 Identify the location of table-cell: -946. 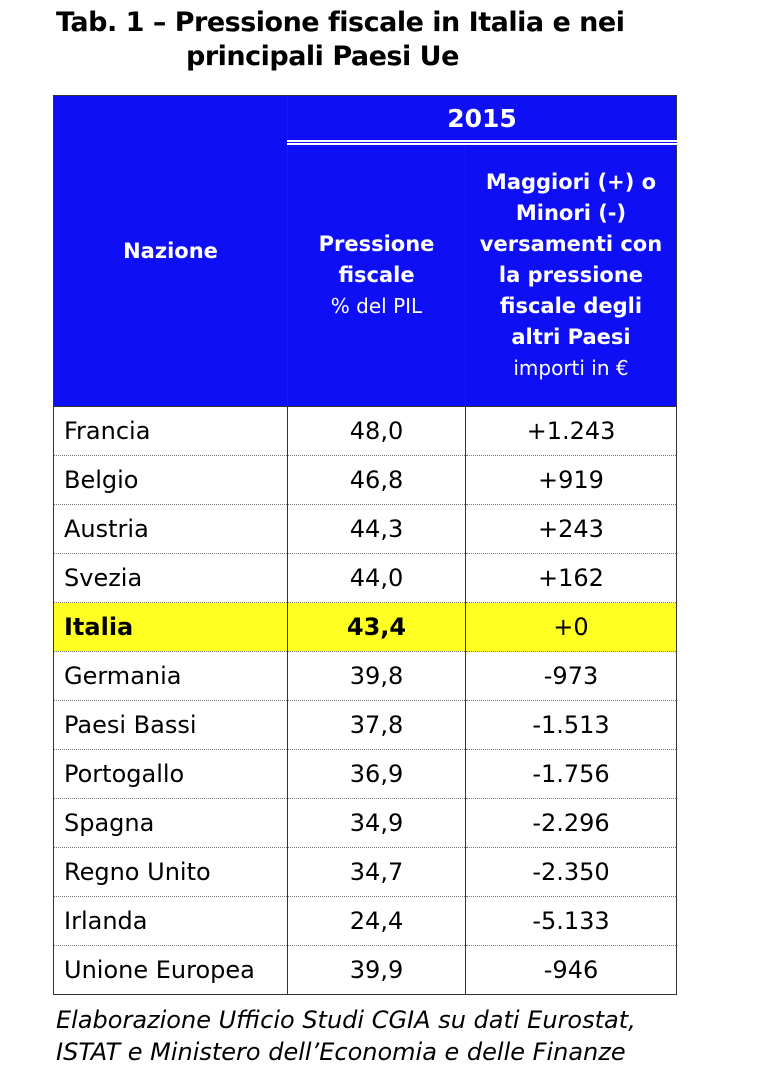
(571, 970).